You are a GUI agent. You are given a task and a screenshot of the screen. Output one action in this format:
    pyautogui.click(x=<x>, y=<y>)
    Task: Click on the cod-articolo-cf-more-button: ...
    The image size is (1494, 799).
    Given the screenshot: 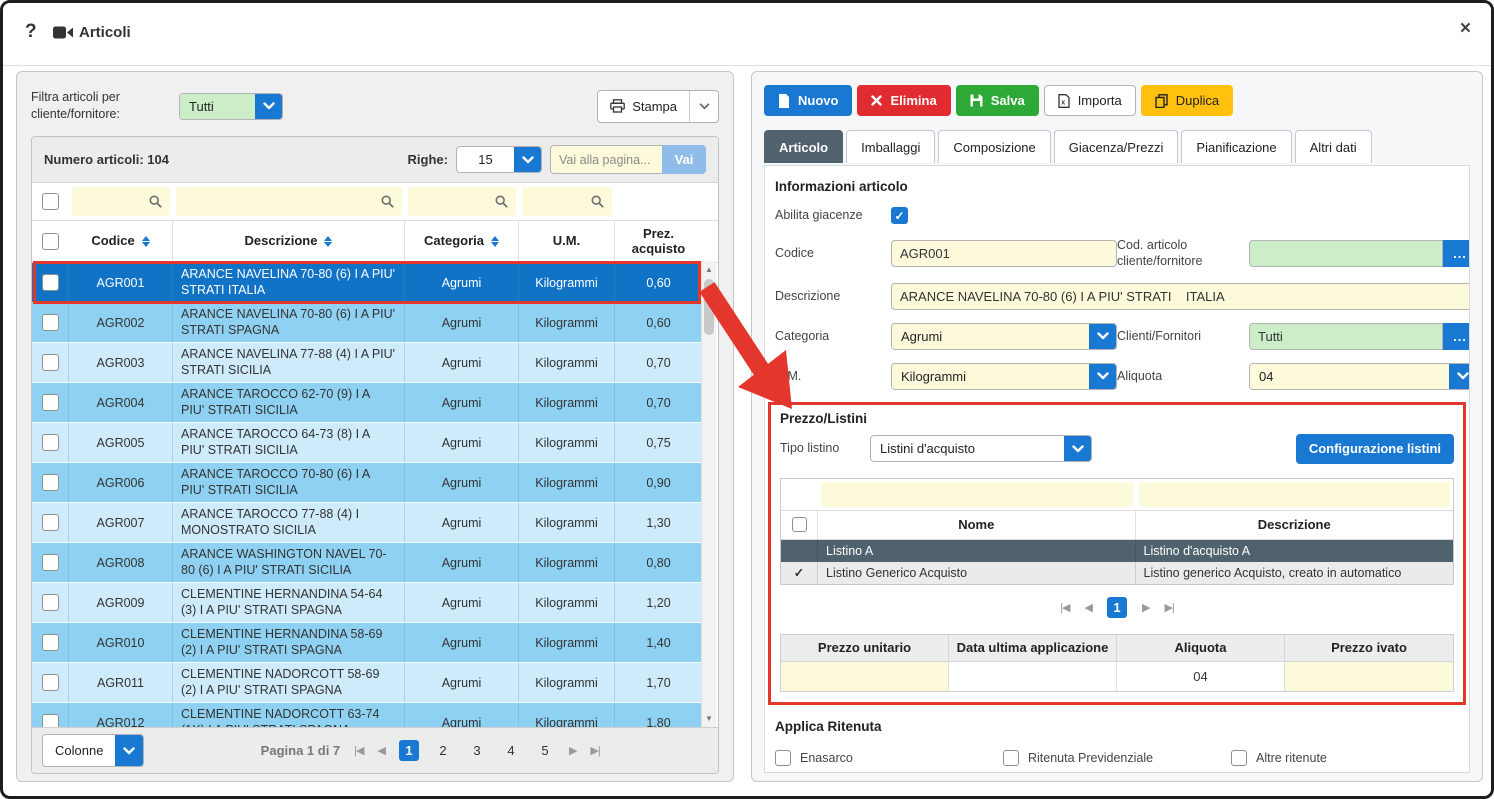 What is the action you would take?
    pyautogui.click(x=1456, y=253)
    